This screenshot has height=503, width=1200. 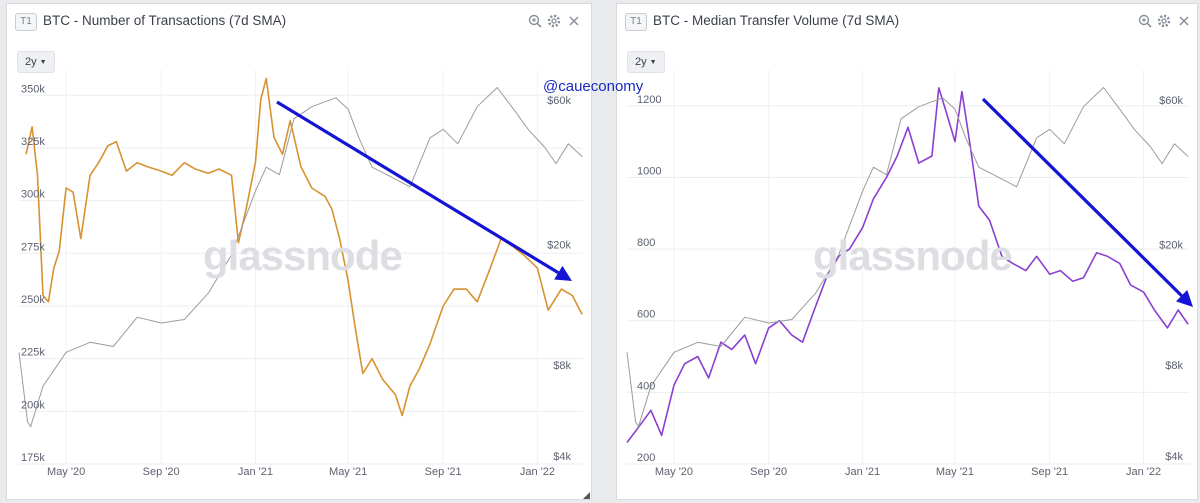 I want to click on resize-handle, so click(x=586, y=495).